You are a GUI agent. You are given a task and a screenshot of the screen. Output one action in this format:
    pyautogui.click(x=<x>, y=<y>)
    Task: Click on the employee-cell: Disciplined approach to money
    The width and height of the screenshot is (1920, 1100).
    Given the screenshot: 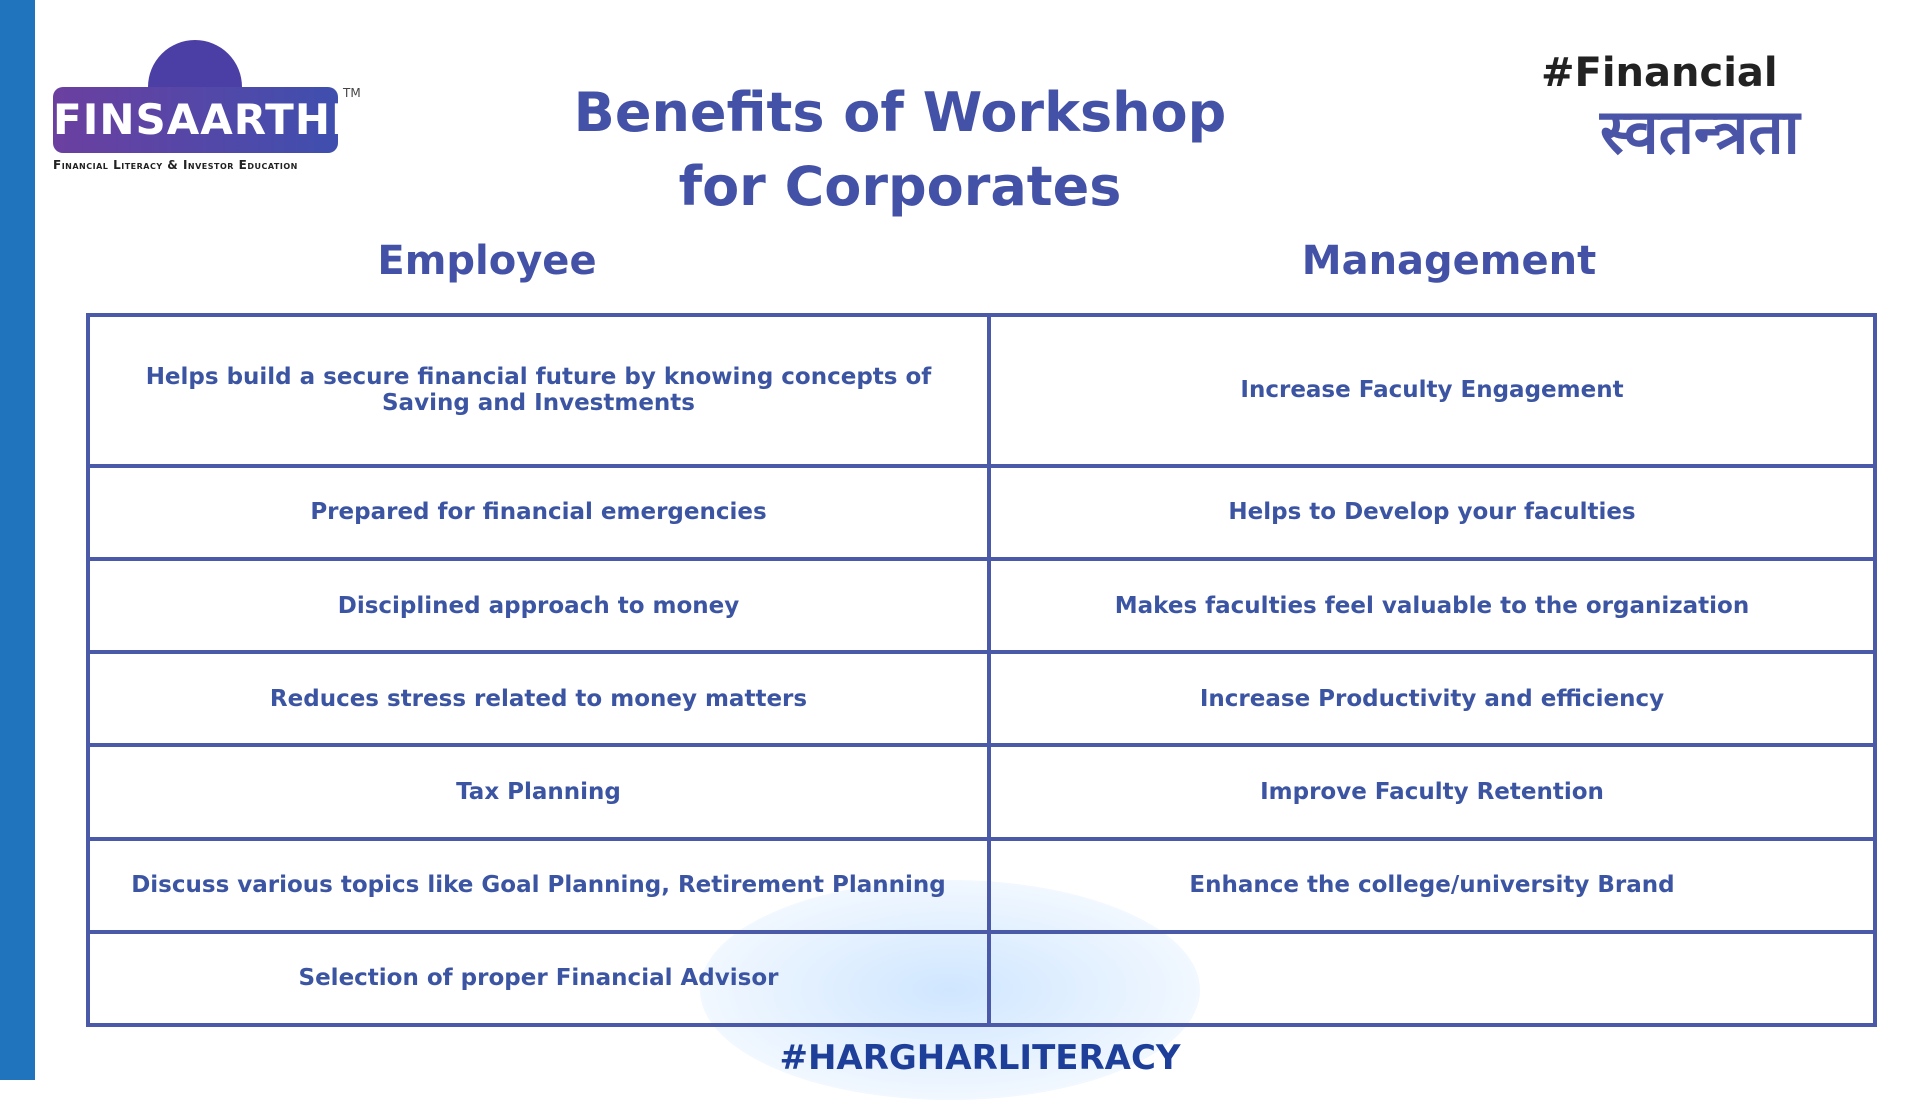 What is the action you would take?
    pyautogui.click(x=538, y=606)
    